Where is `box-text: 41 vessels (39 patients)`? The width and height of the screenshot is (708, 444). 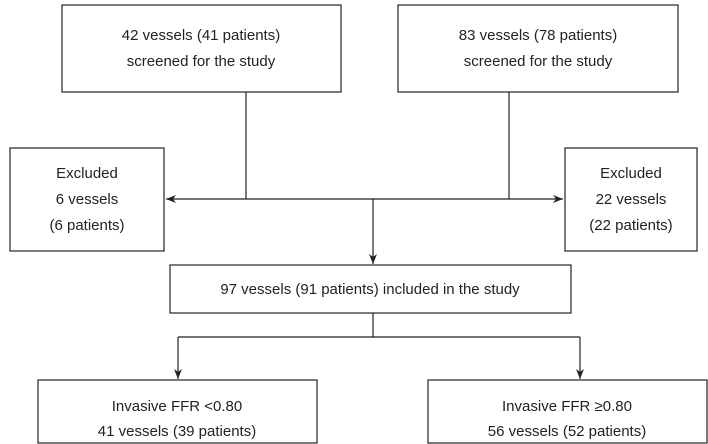 box-text: 41 vessels (39 patients) is located at coordinates (177, 431).